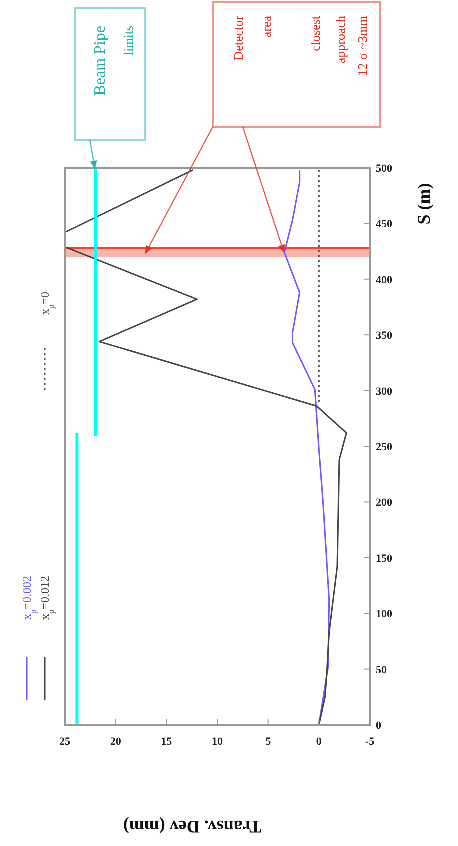 This screenshot has width=458, height=846. Describe the element at coordinates (65, 742) in the screenshot. I see `x-tick-label: 25` at that location.